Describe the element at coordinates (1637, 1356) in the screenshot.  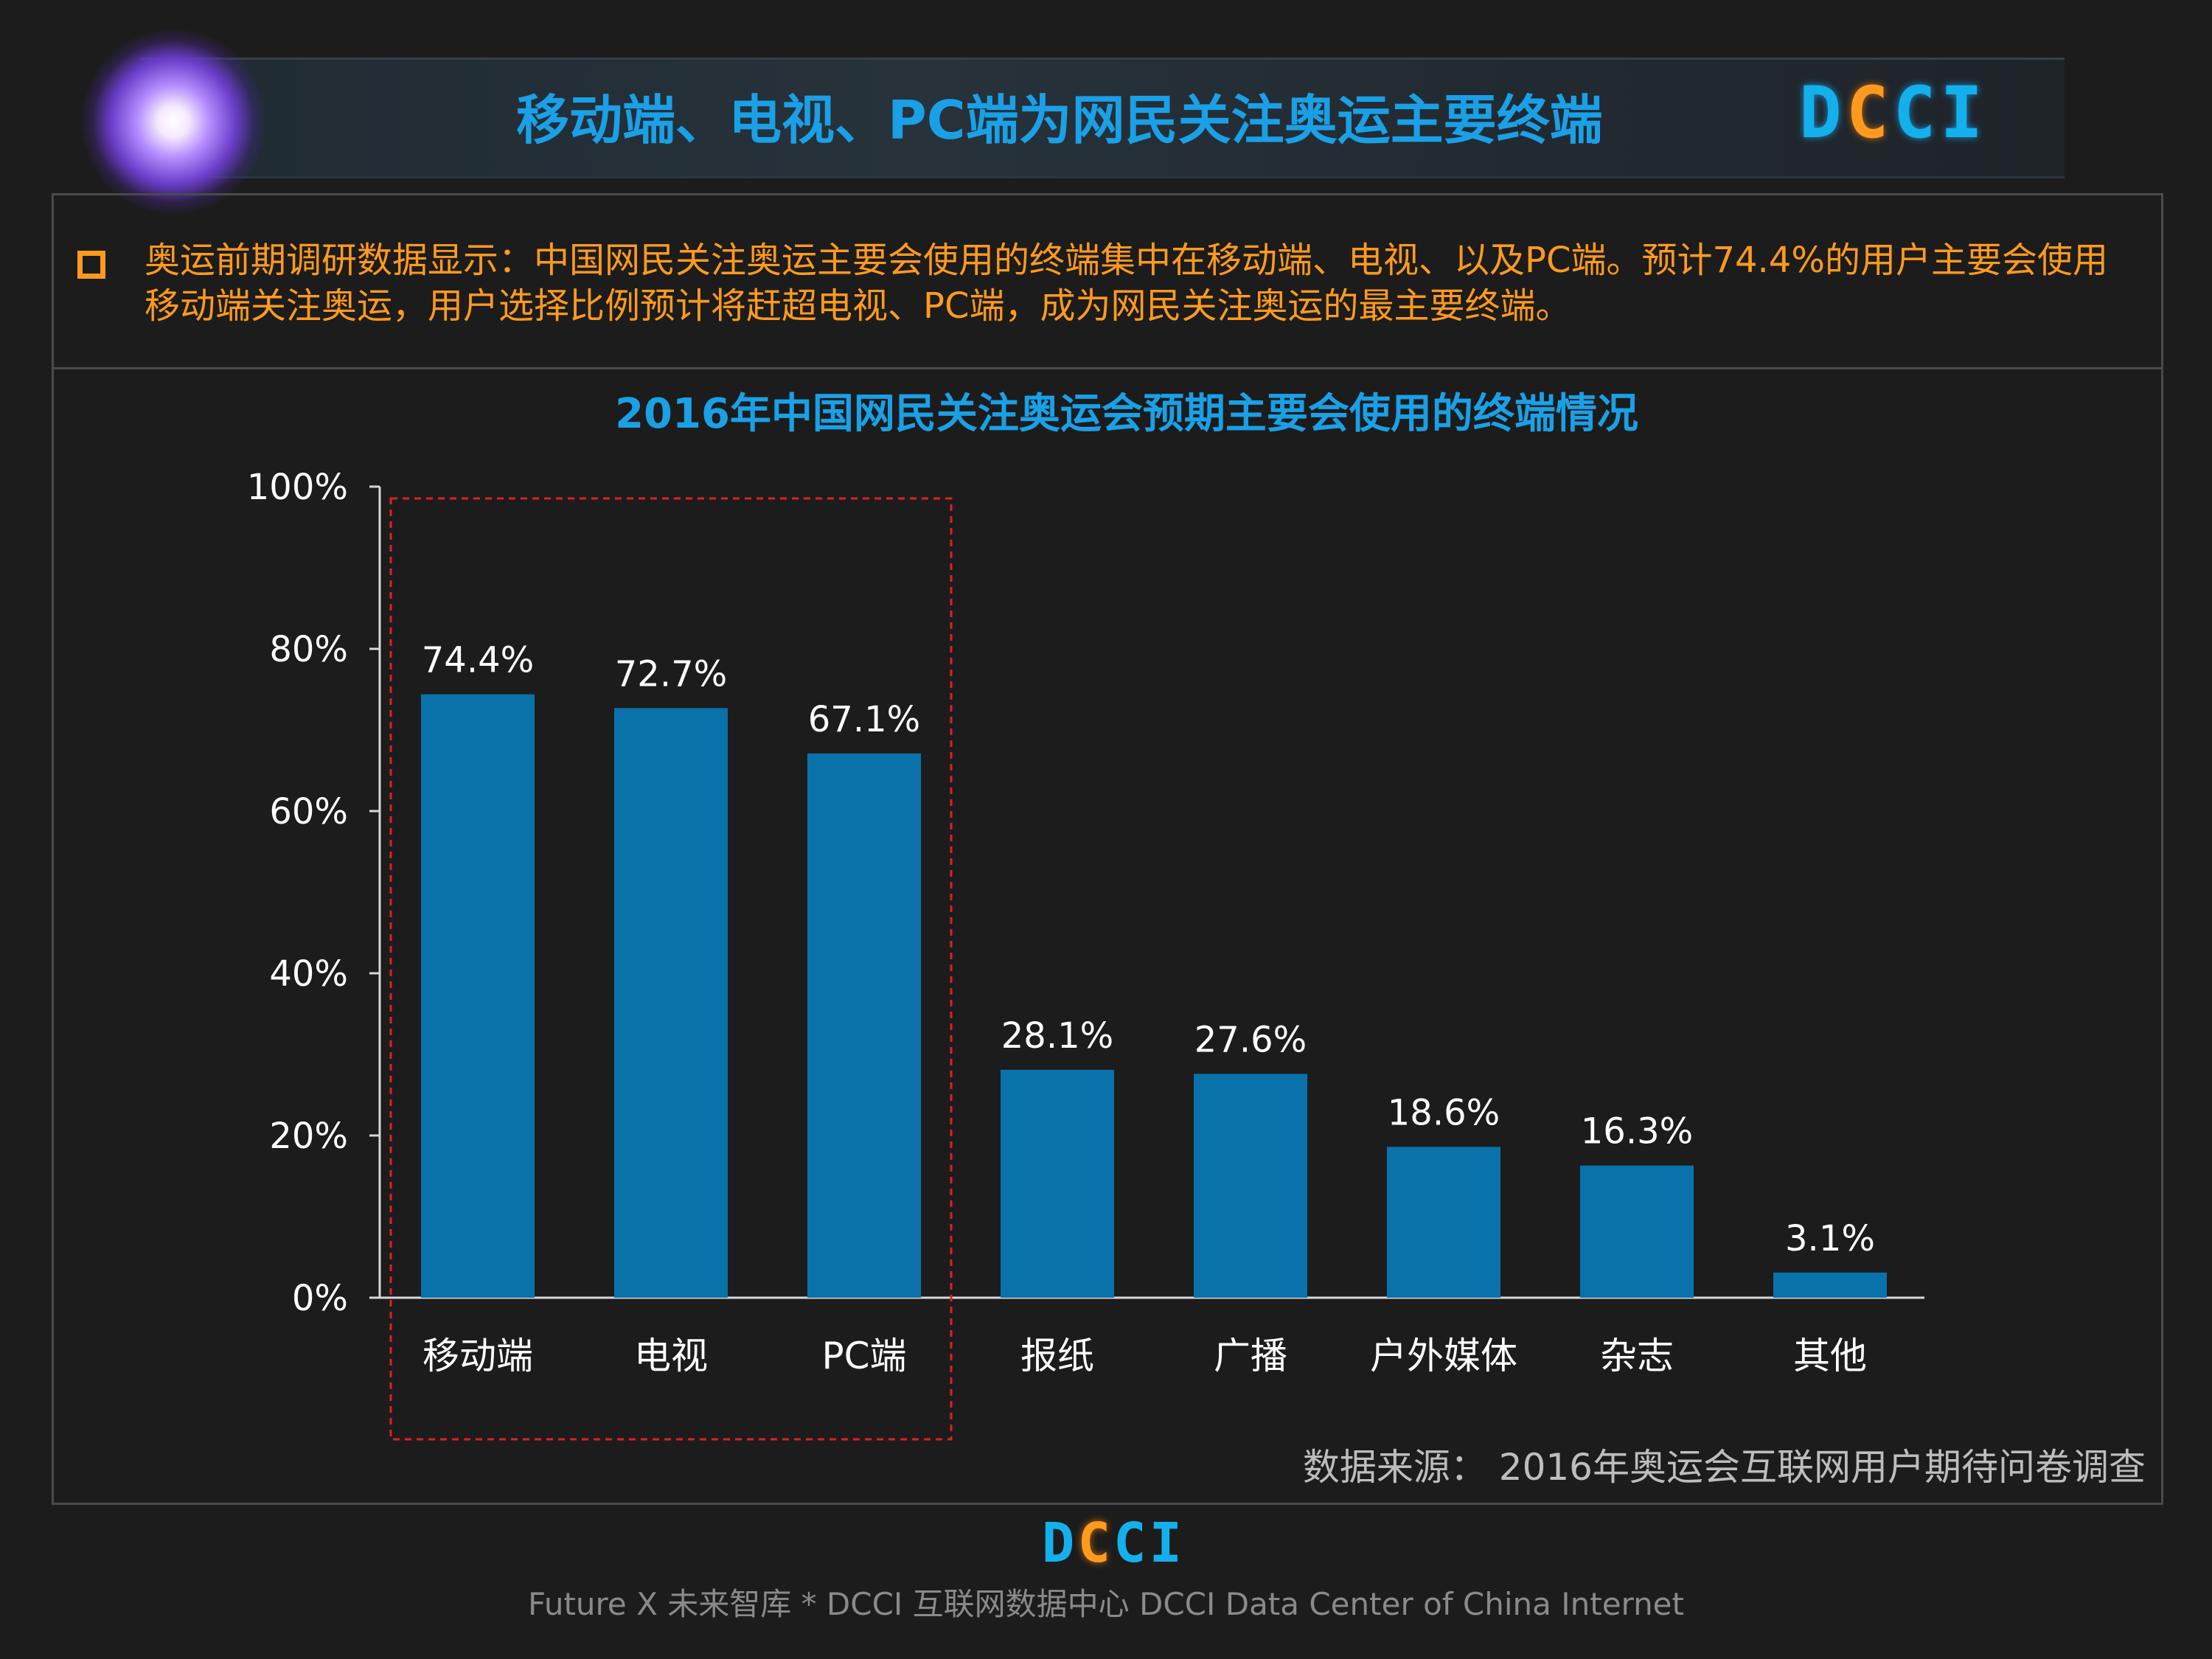
I see `category-label: 杂志` at that location.